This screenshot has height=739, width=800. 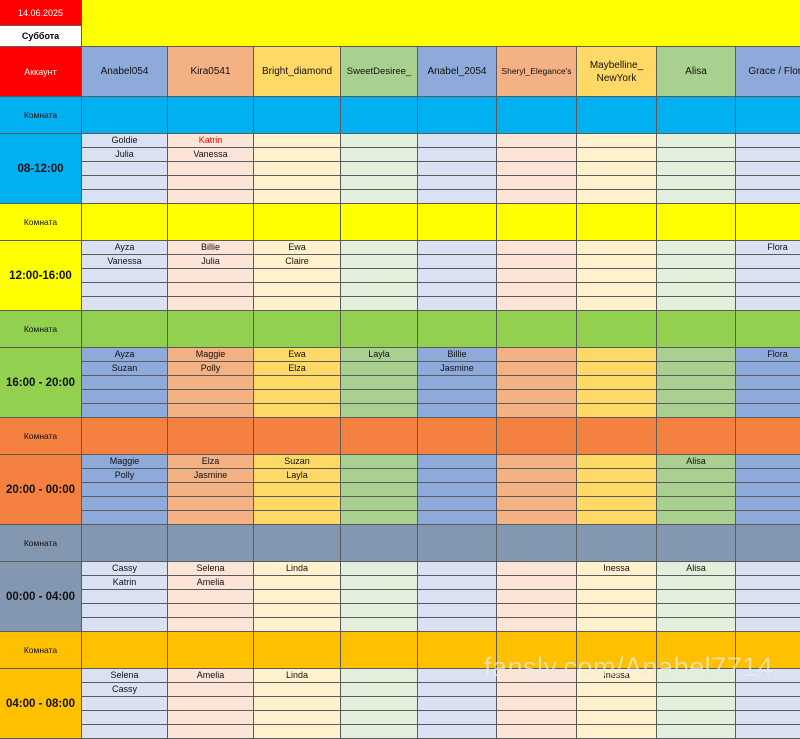 I want to click on schedule-cell: Goldie, so click(x=125, y=141).